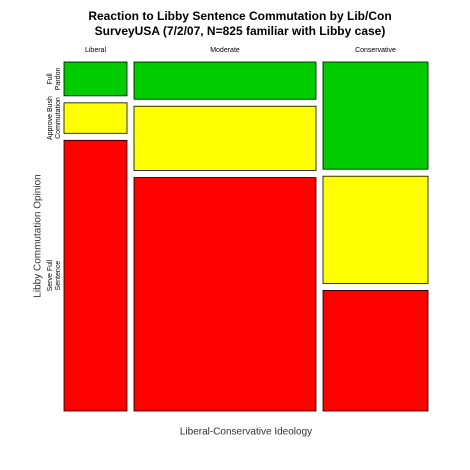 This screenshot has width=470, height=470. I want to click on x-axis-label: Liberal-Conservative Ideology, so click(246, 432).